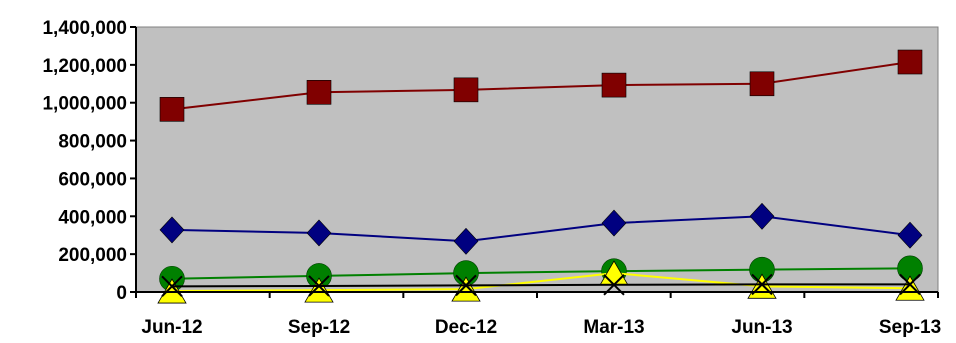 The image size is (956, 343). I want to click on x-tick-label-4: Mar-13, so click(613, 327).